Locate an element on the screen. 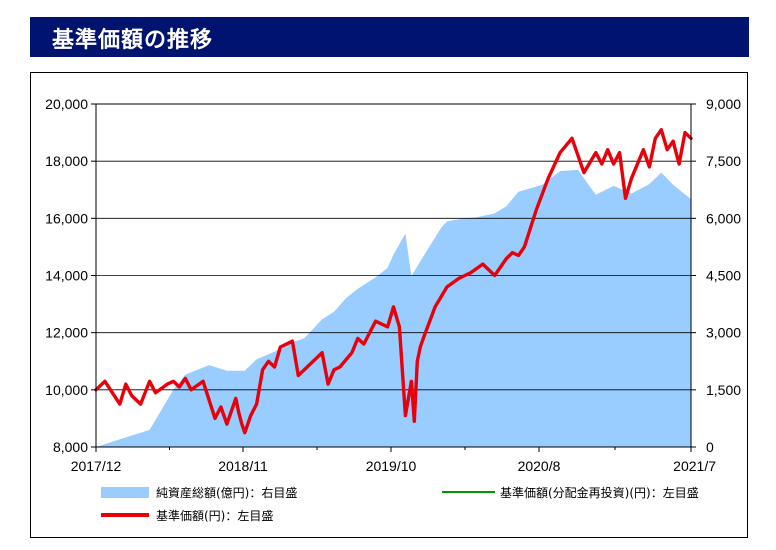  y-right-tick-label: 6,000 is located at coordinates (723, 218).